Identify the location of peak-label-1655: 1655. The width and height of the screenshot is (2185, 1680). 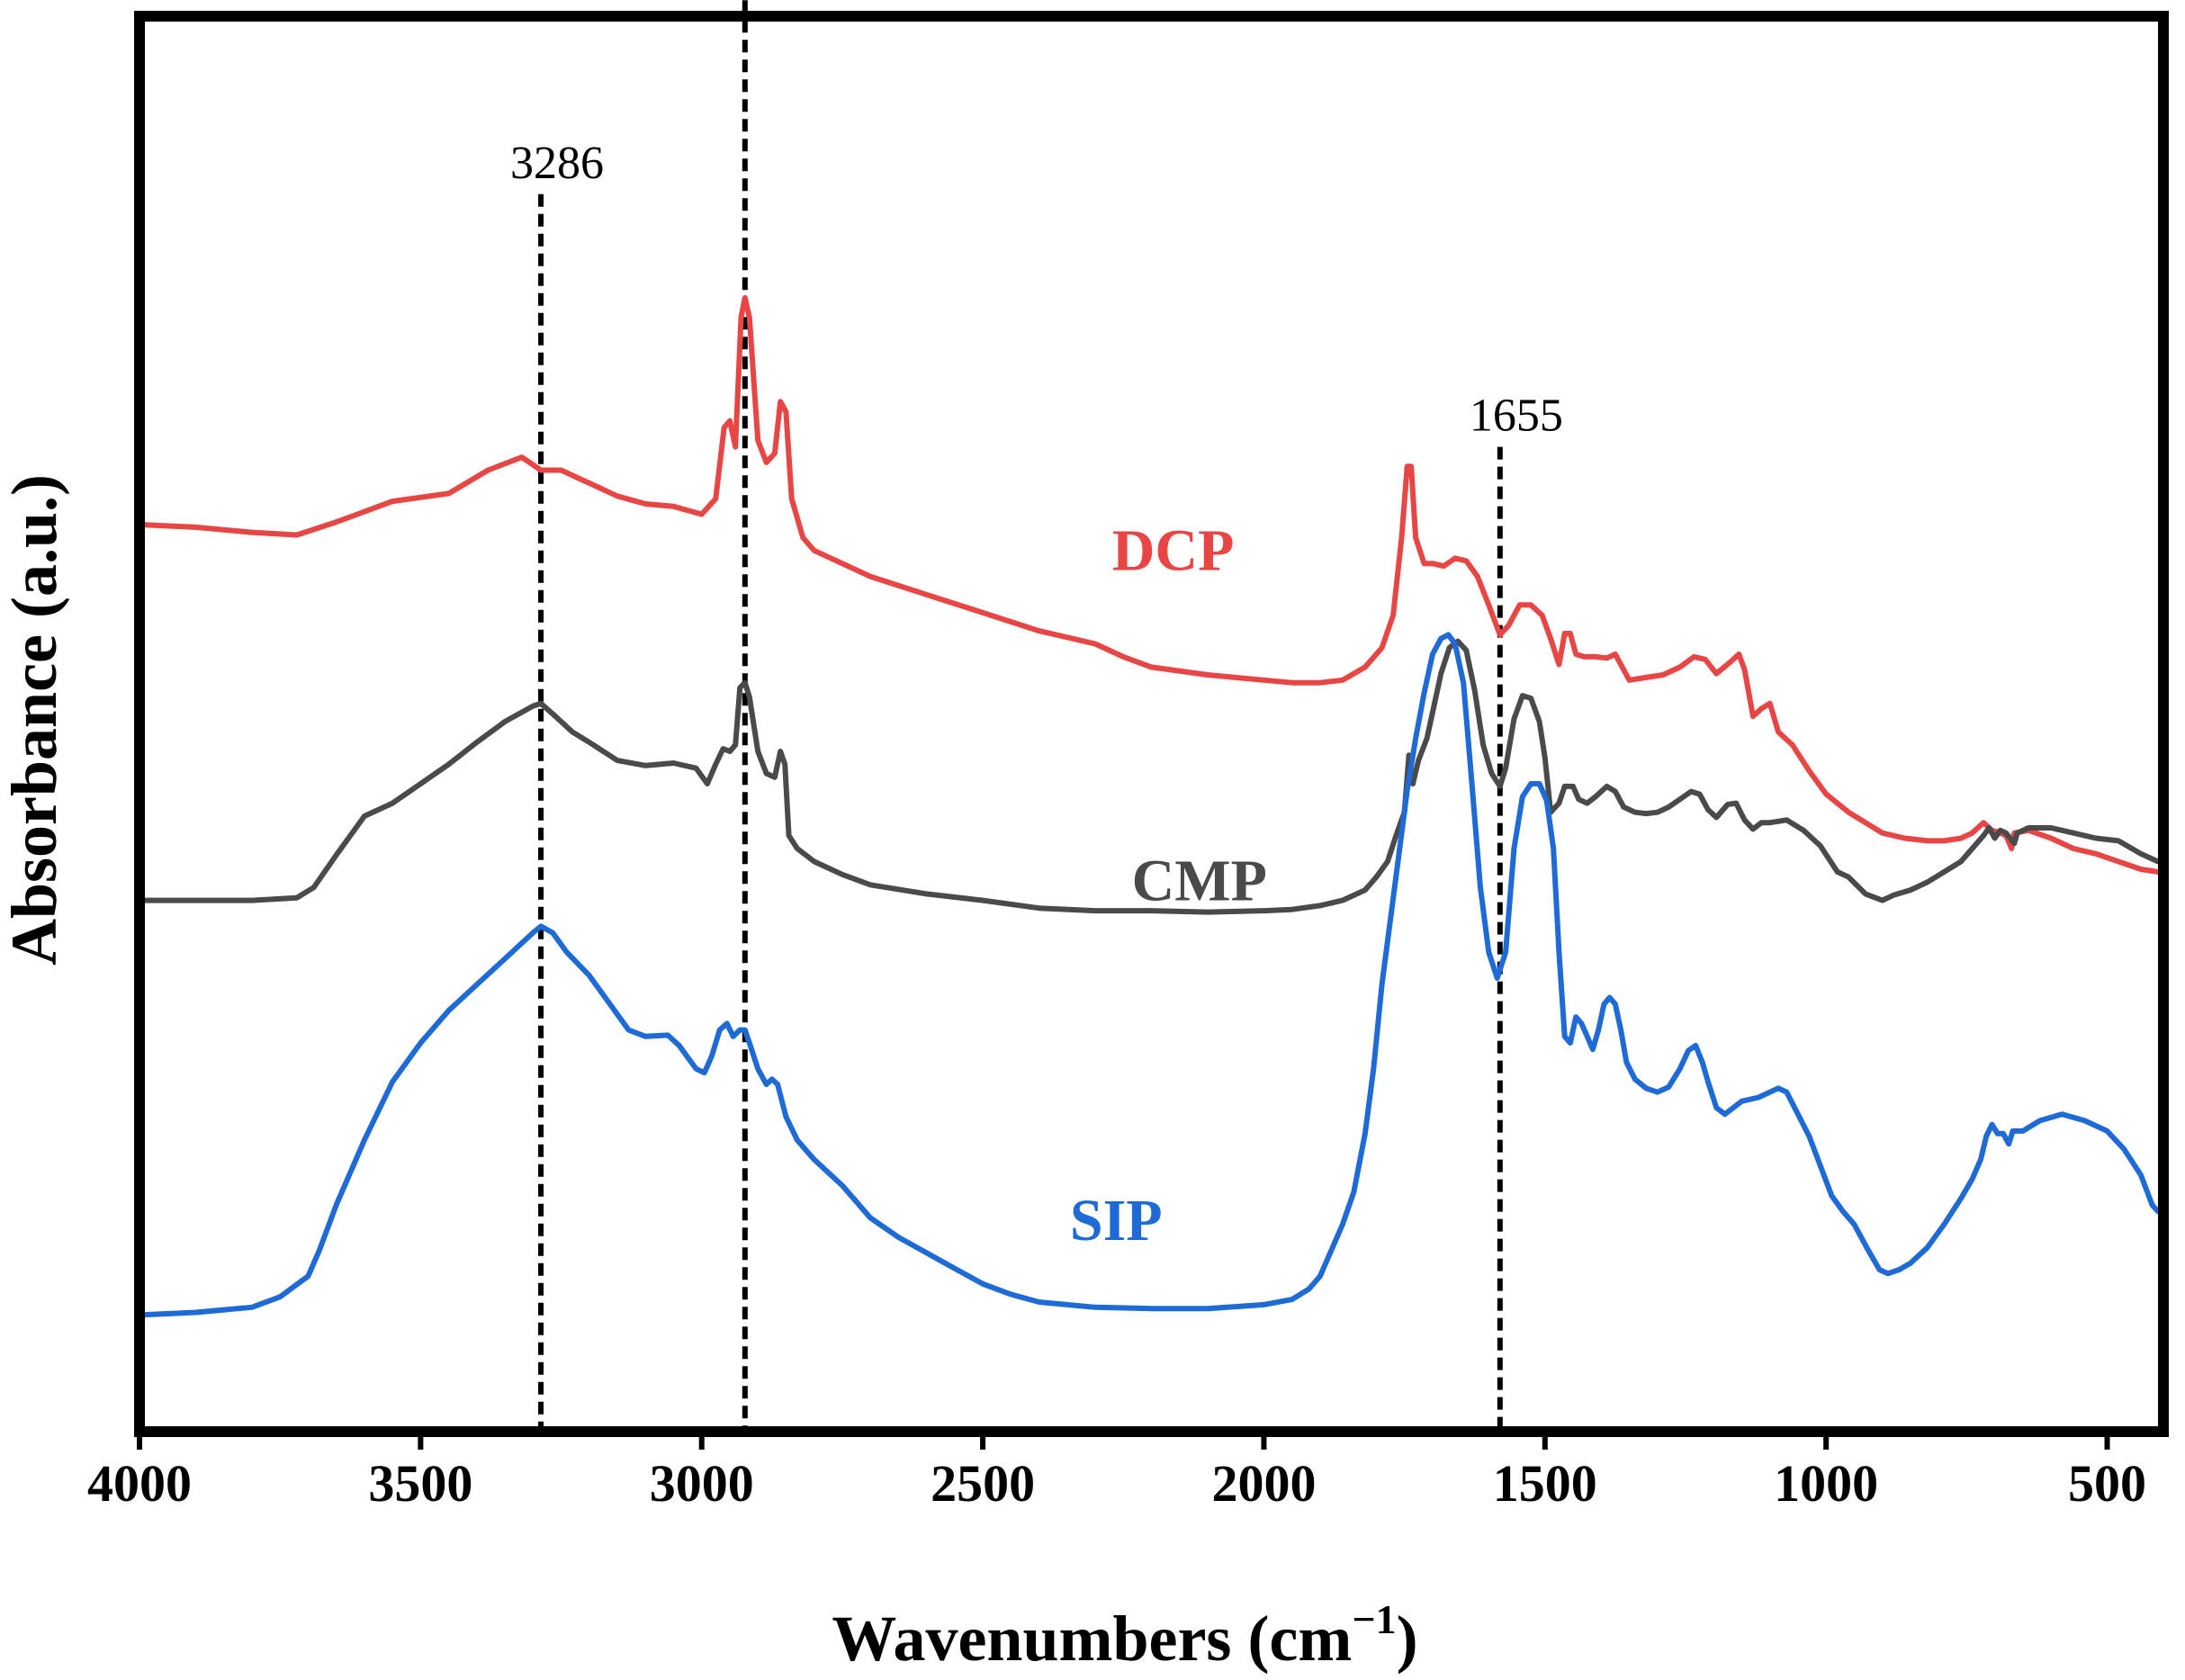
(1516, 416).